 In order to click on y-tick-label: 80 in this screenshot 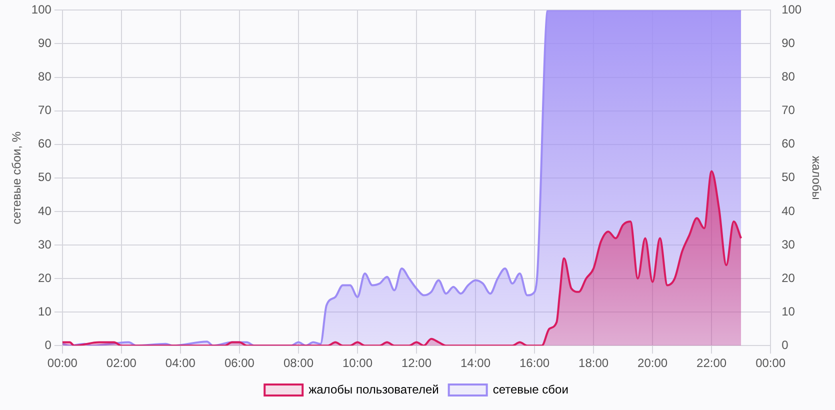, I will do `click(45, 77)`.